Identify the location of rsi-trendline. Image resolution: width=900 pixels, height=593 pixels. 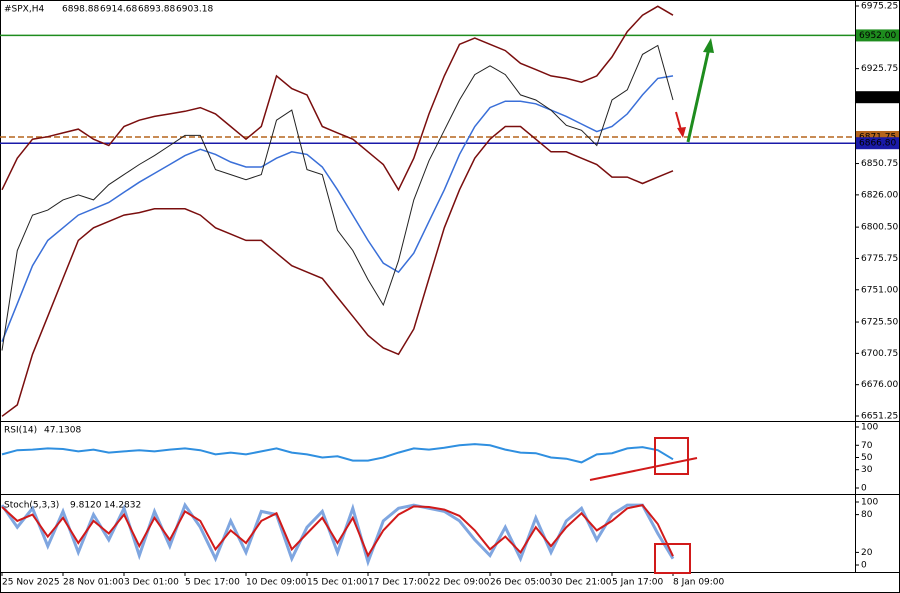
(643, 469).